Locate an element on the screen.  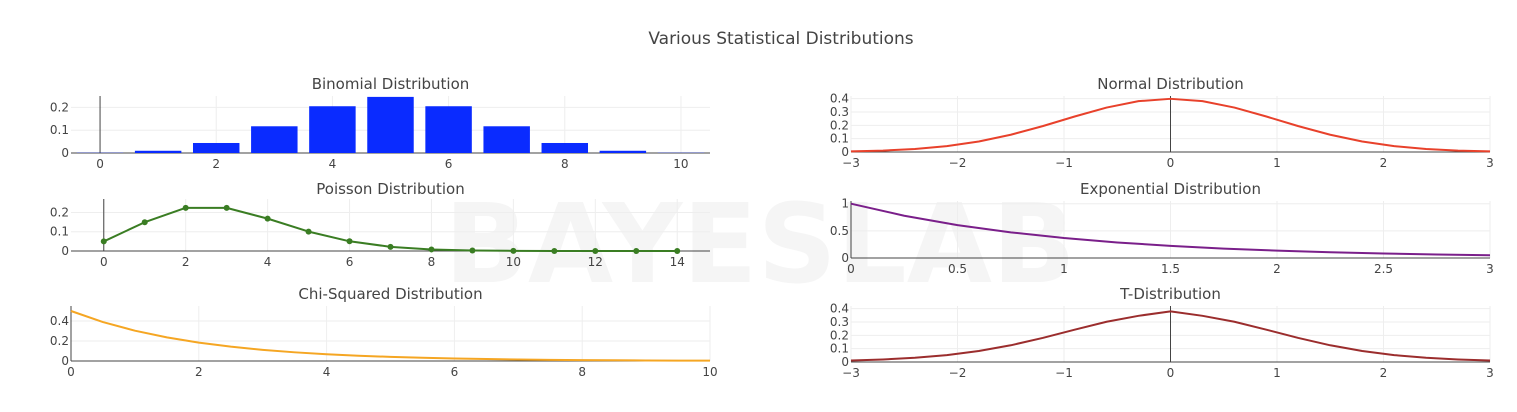
figure-title: Various Statistical Distributions is located at coordinates (780, 39).